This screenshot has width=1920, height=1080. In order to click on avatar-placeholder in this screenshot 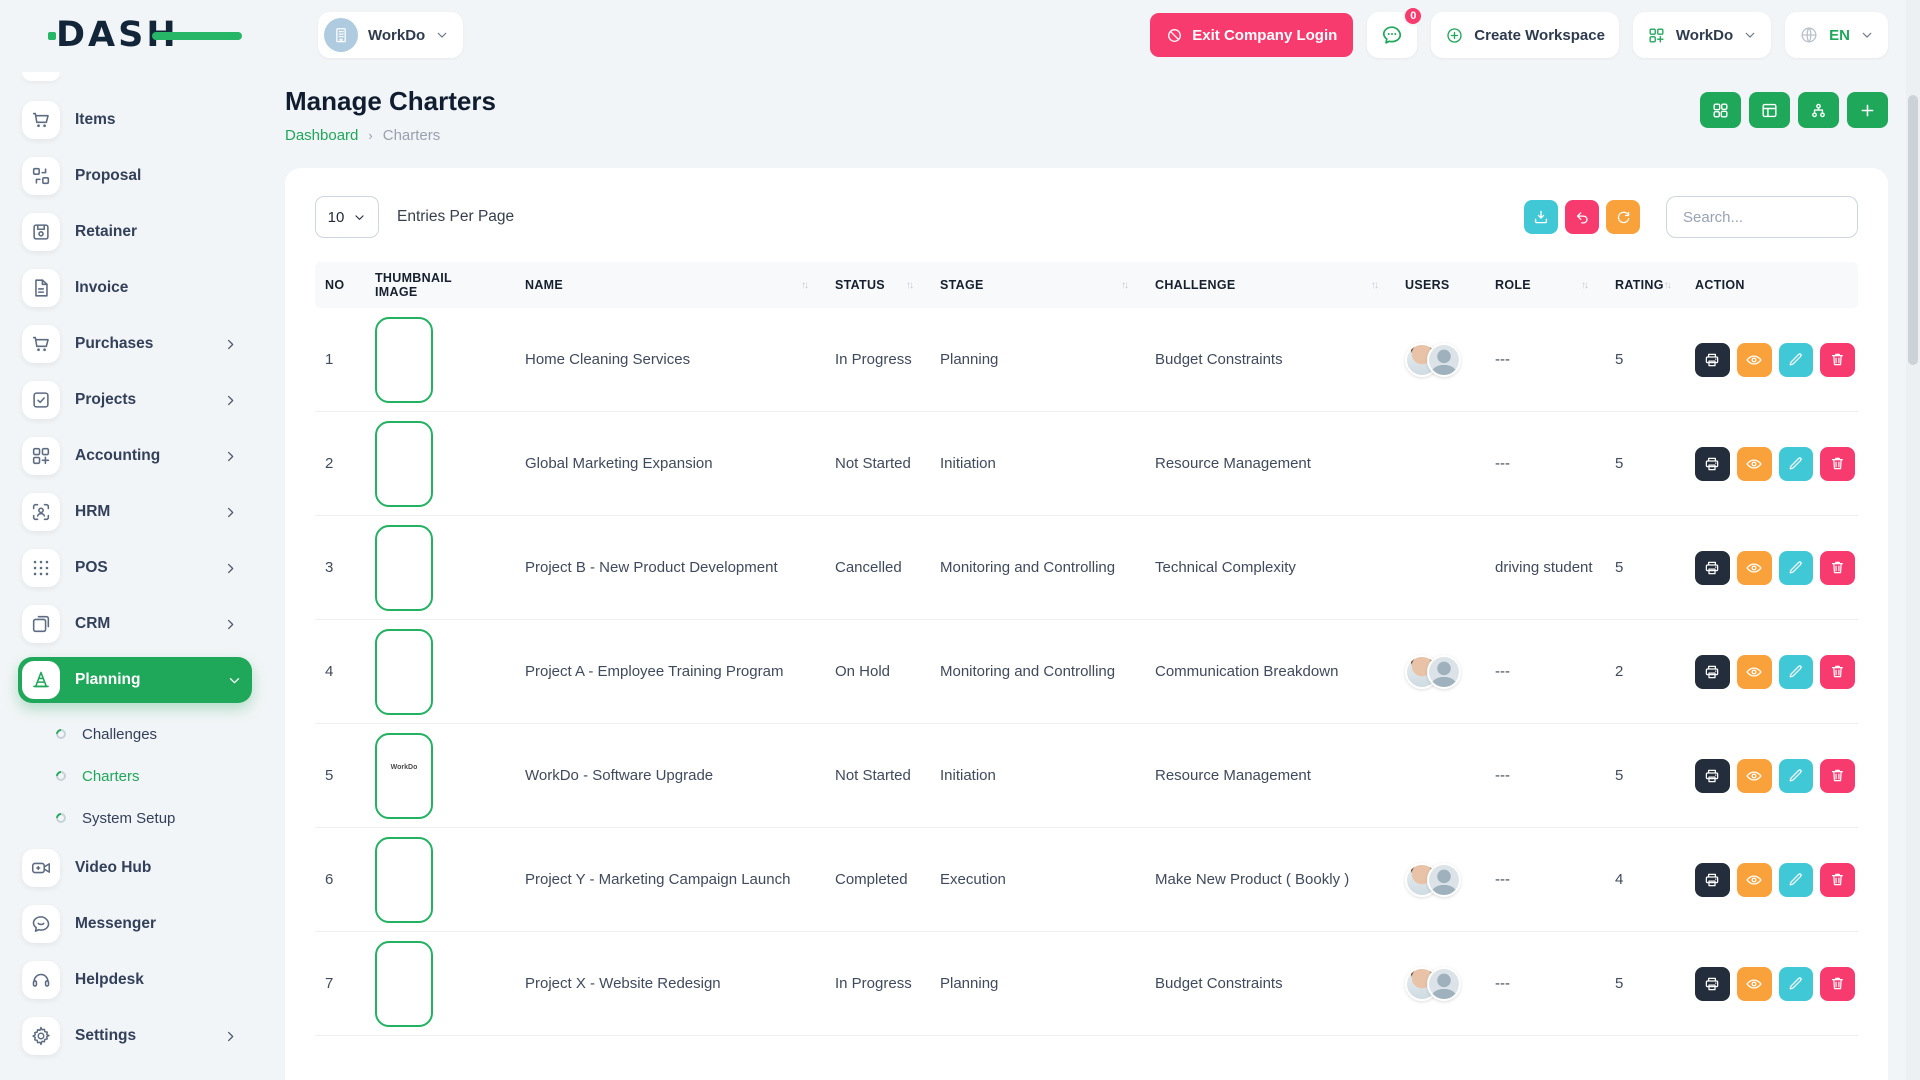, I will do `click(1444, 671)`.